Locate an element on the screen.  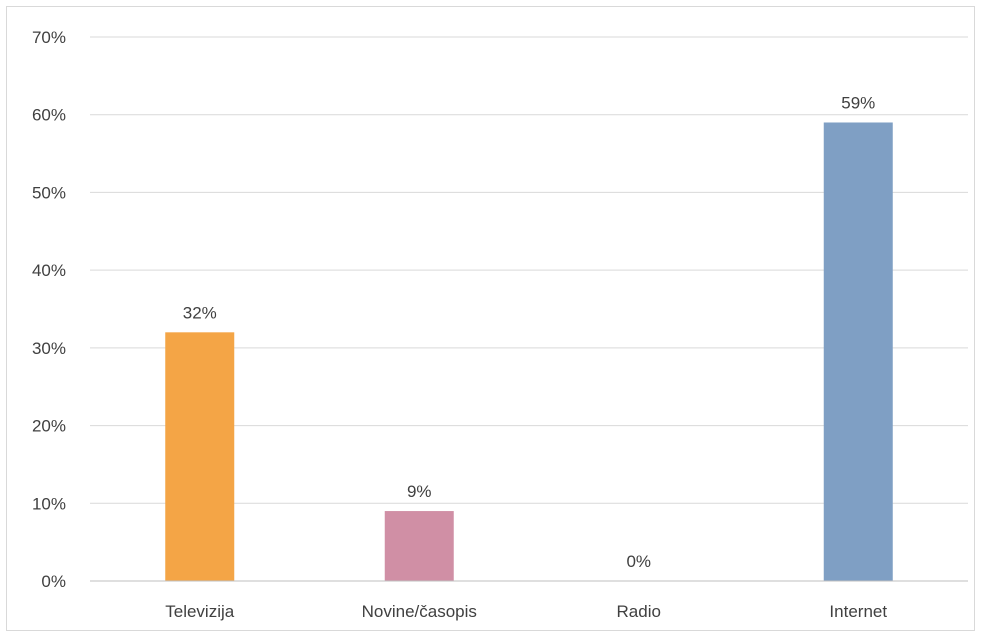
data-label: 0% is located at coordinates (638, 561).